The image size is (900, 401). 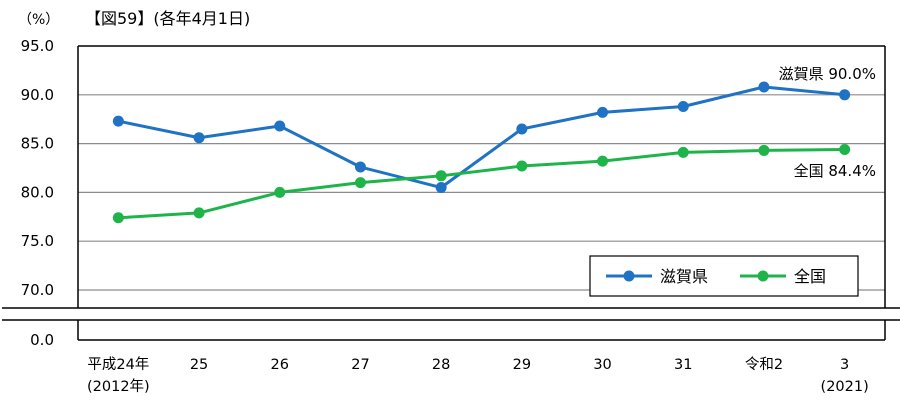 I want to click on y-tick-label: 70.0, so click(x=37, y=290).